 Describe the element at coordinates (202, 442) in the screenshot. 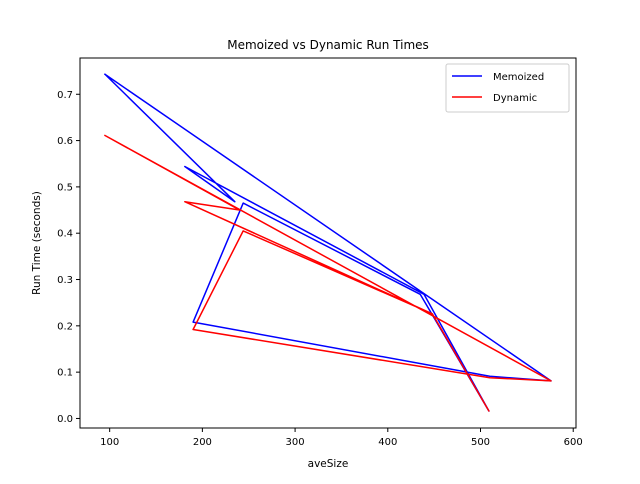

I see `x-tick-label: 200` at that location.